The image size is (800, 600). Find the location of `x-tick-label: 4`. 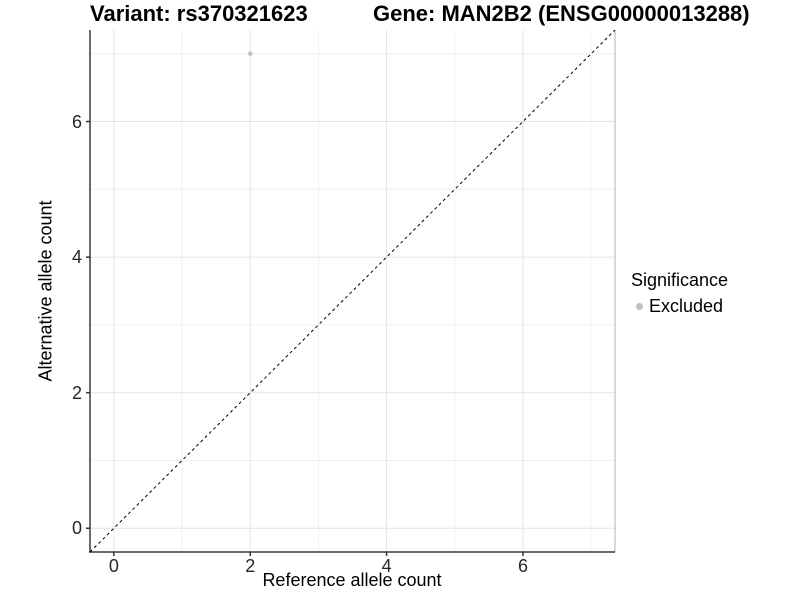

x-tick-label: 4 is located at coordinates (386, 566).